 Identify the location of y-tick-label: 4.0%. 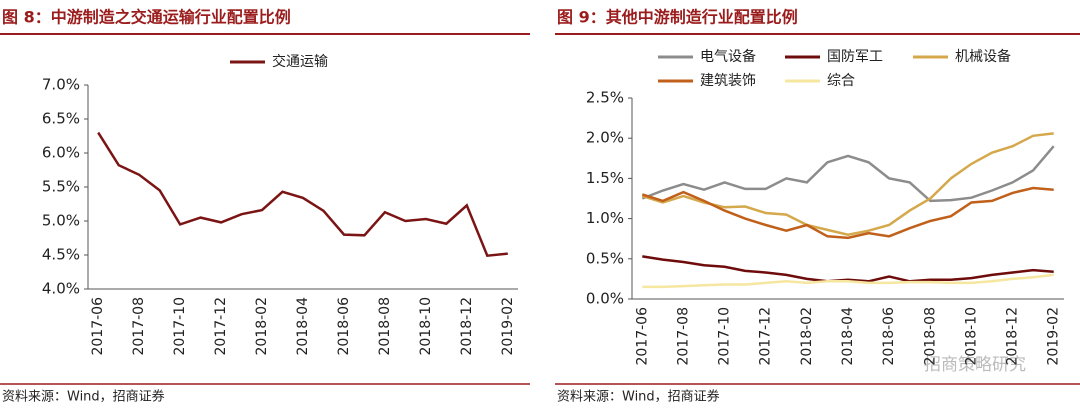
(61, 289).